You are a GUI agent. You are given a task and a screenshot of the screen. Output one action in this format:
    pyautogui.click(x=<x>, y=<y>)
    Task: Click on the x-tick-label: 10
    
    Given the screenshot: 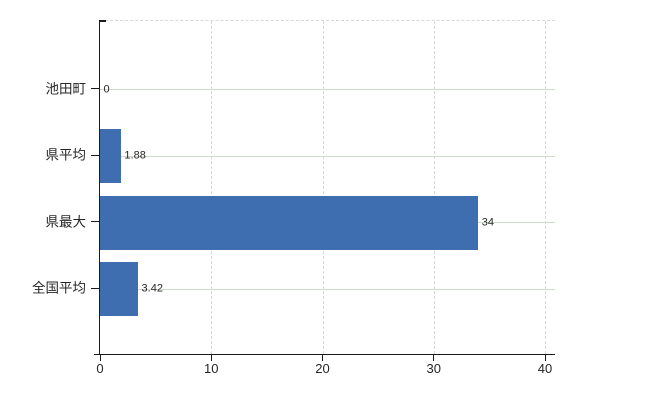 What is the action you would take?
    pyautogui.click(x=211, y=368)
    